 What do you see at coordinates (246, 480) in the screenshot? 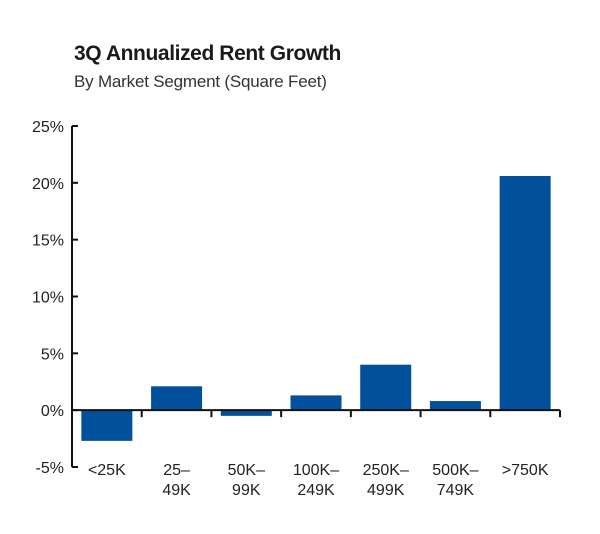
I see `x-category-label: 50K– 99K` at bounding box center [246, 480].